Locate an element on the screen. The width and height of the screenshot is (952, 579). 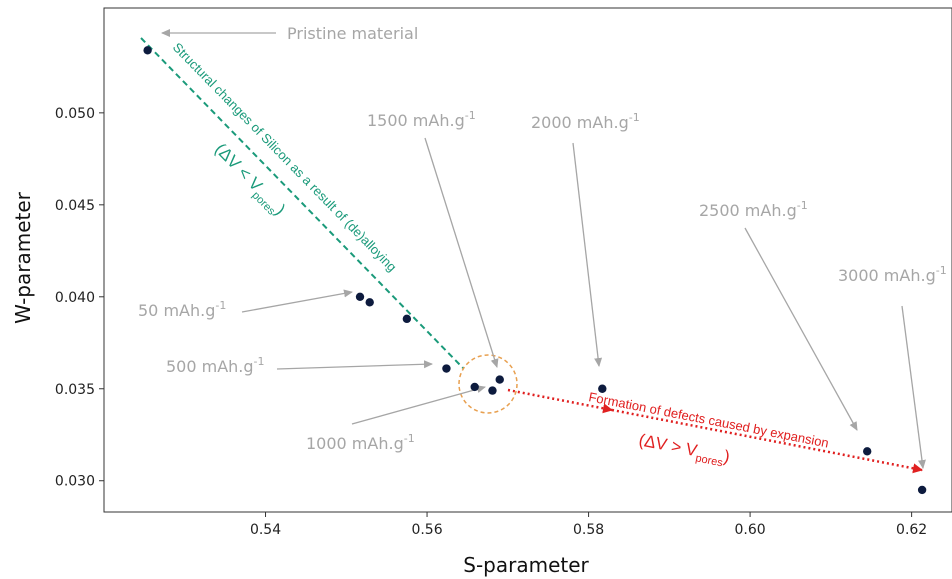
y-tick-label: 0.030 is located at coordinates (75, 482).